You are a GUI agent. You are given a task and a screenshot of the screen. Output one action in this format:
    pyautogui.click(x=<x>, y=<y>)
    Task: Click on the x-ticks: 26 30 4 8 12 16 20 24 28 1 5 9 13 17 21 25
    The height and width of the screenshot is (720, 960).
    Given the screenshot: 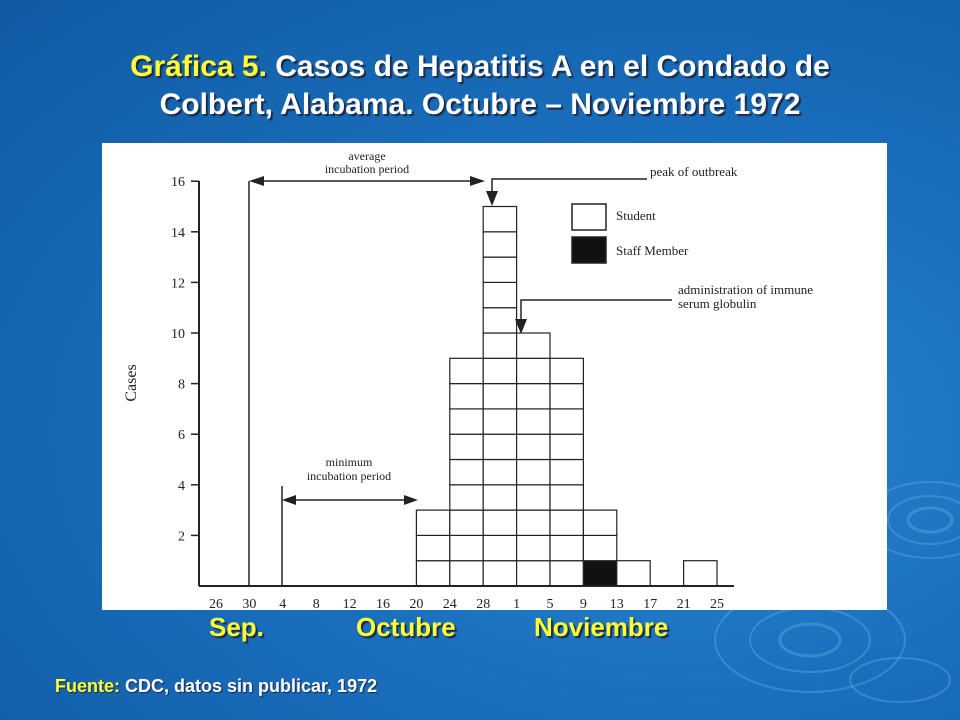 What is the action you would take?
    pyautogui.click(x=466, y=603)
    